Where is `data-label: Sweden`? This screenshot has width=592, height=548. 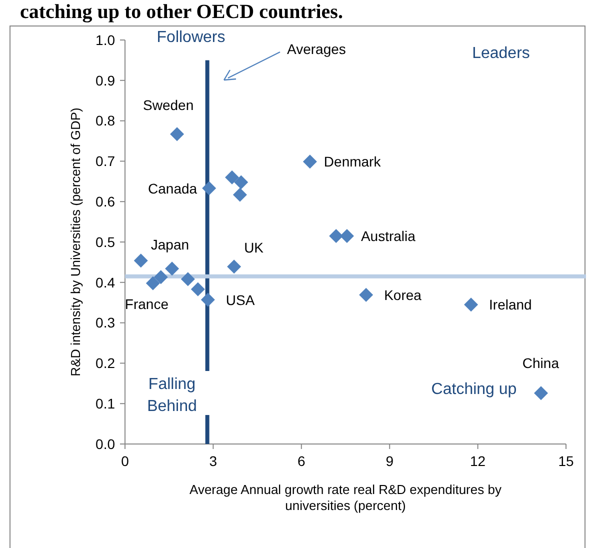
data-label: Sweden is located at coordinates (168, 105).